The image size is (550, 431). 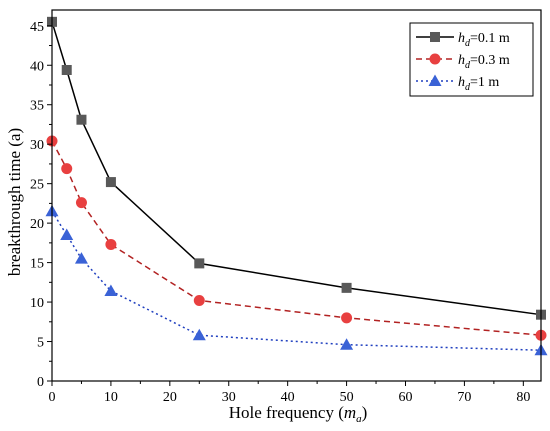 What do you see at coordinates (111, 397) in the screenshot?
I see `x-tick-label: 10` at bounding box center [111, 397].